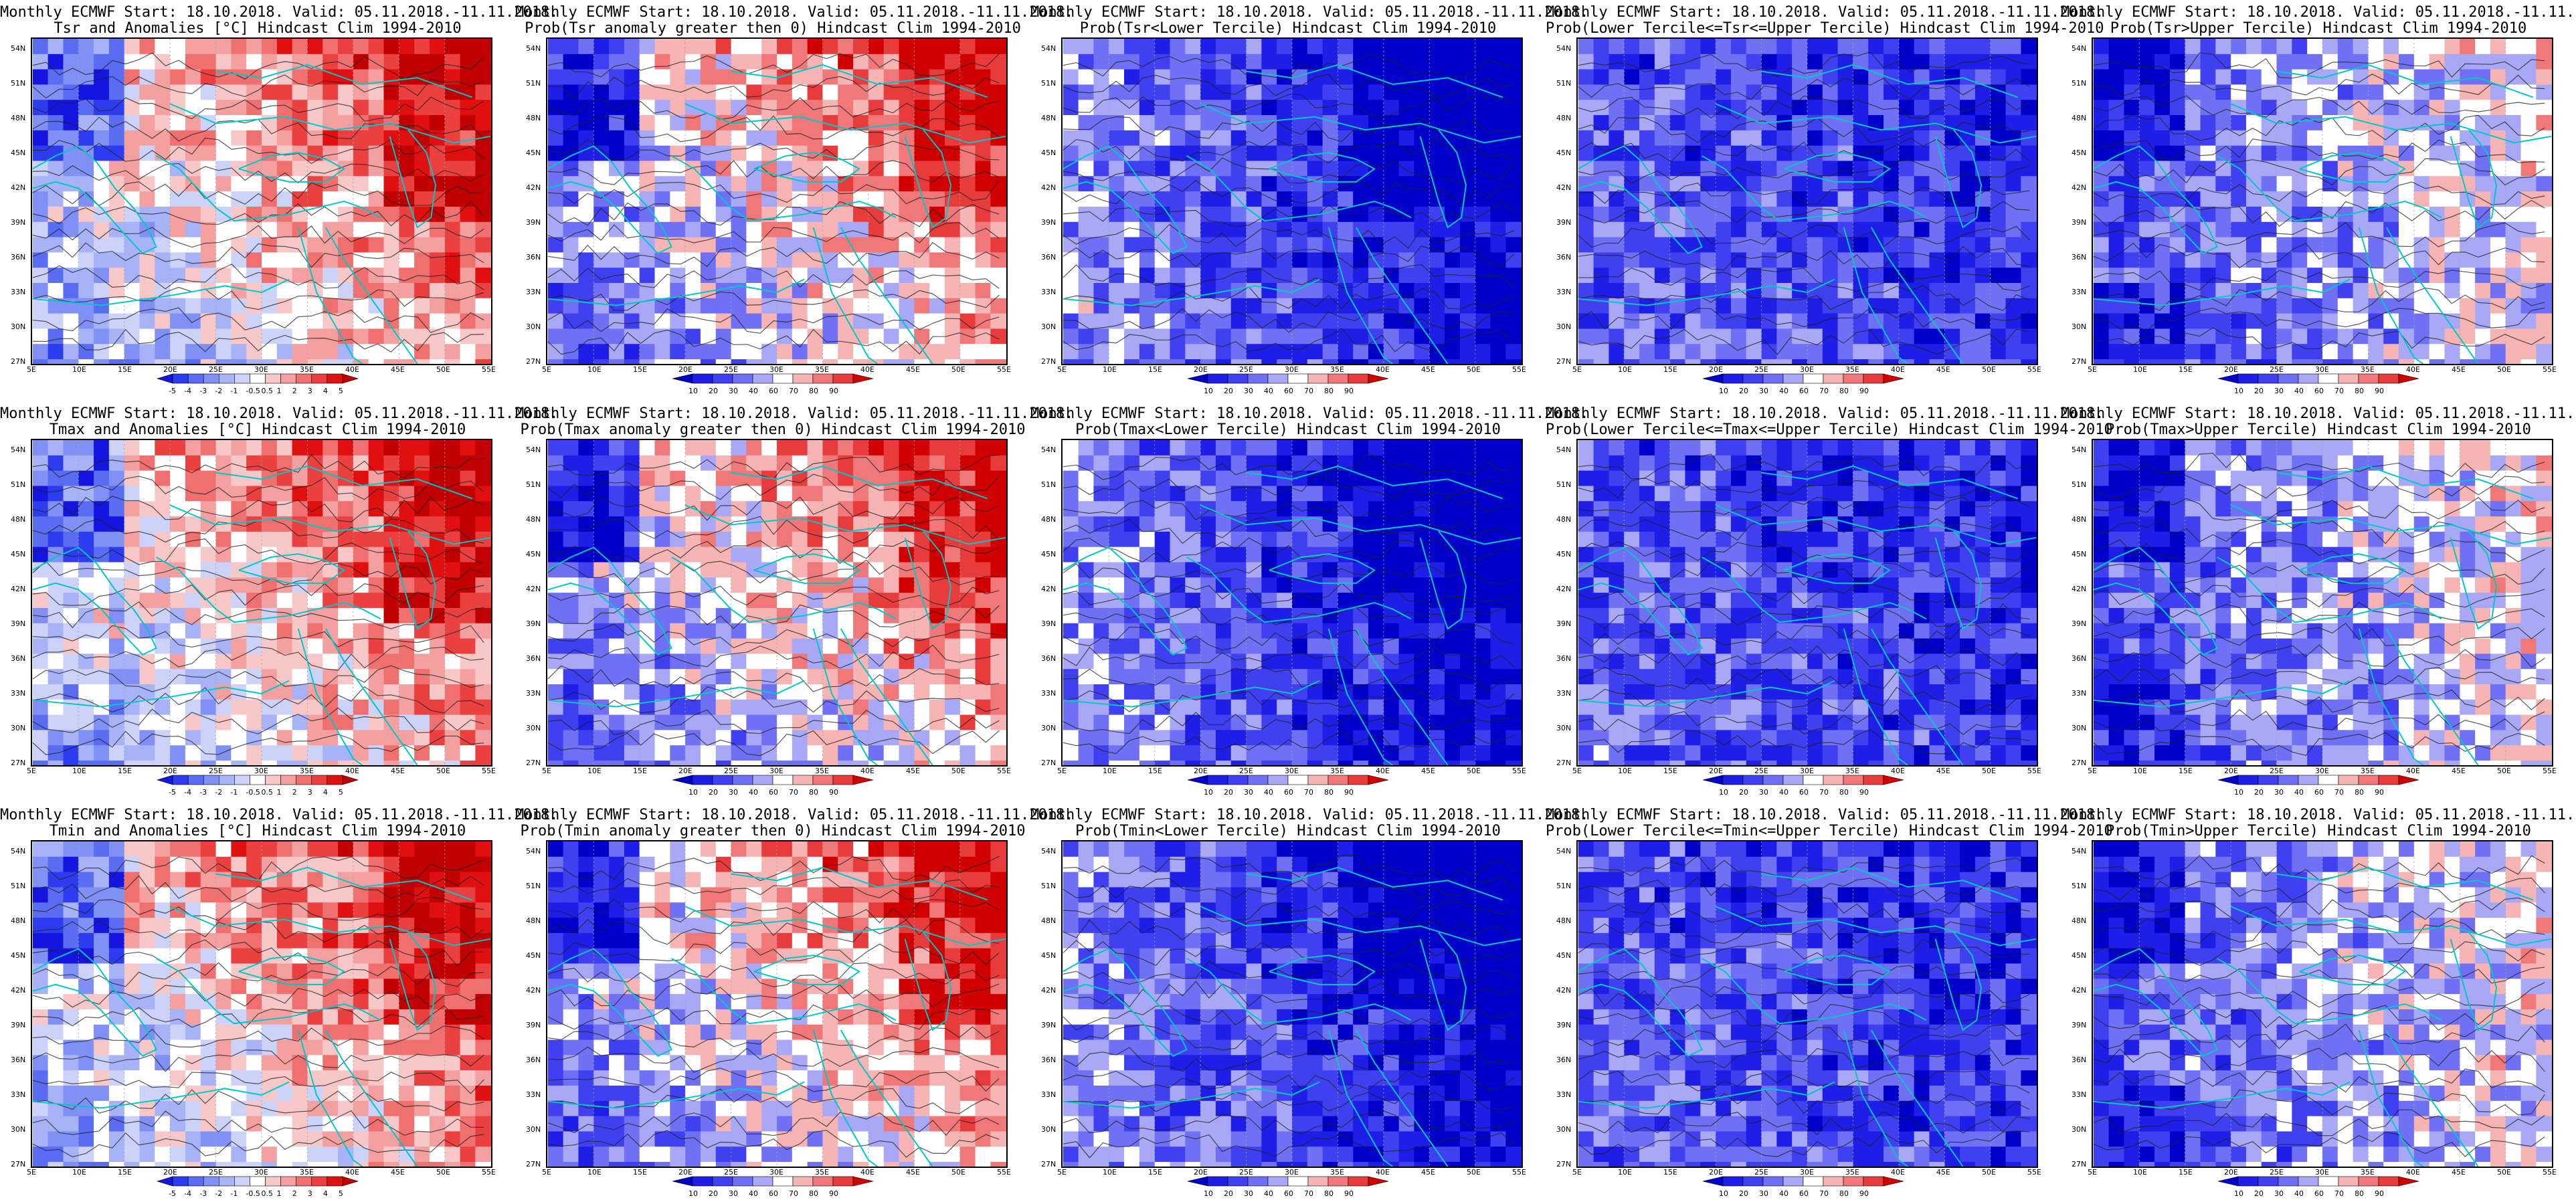  Describe the element at coordinates (340, 792) in the screenshot. I see `colorbar-tick: 5` at that location.